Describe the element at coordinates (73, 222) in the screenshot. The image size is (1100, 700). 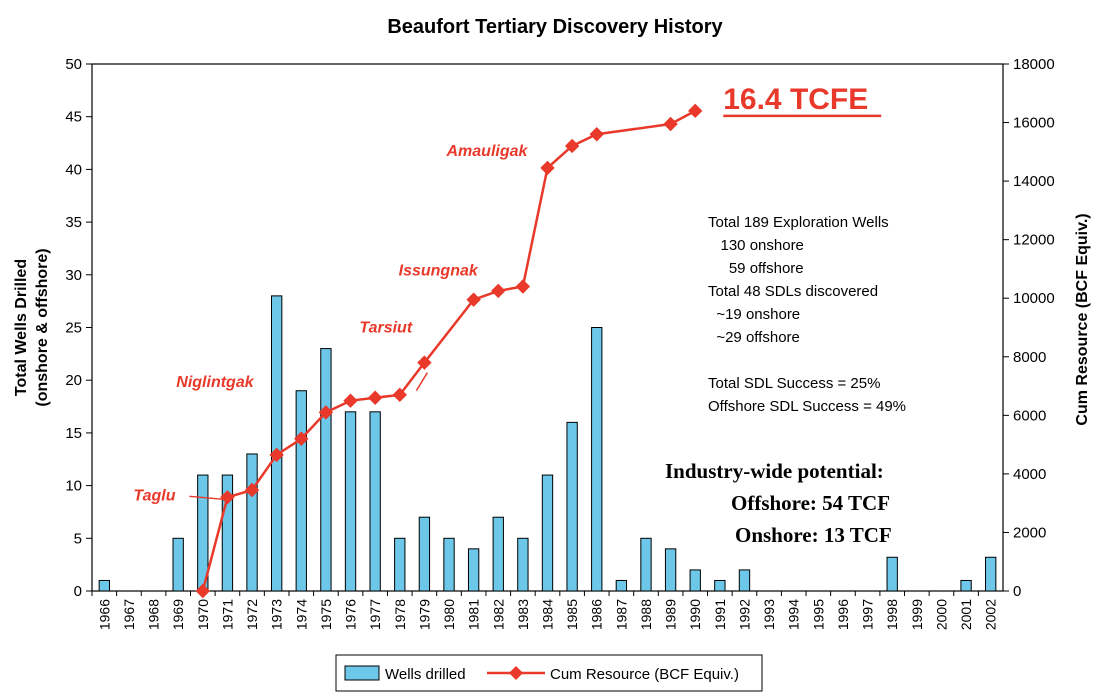
I see `y-tick-label: 35` at that location.